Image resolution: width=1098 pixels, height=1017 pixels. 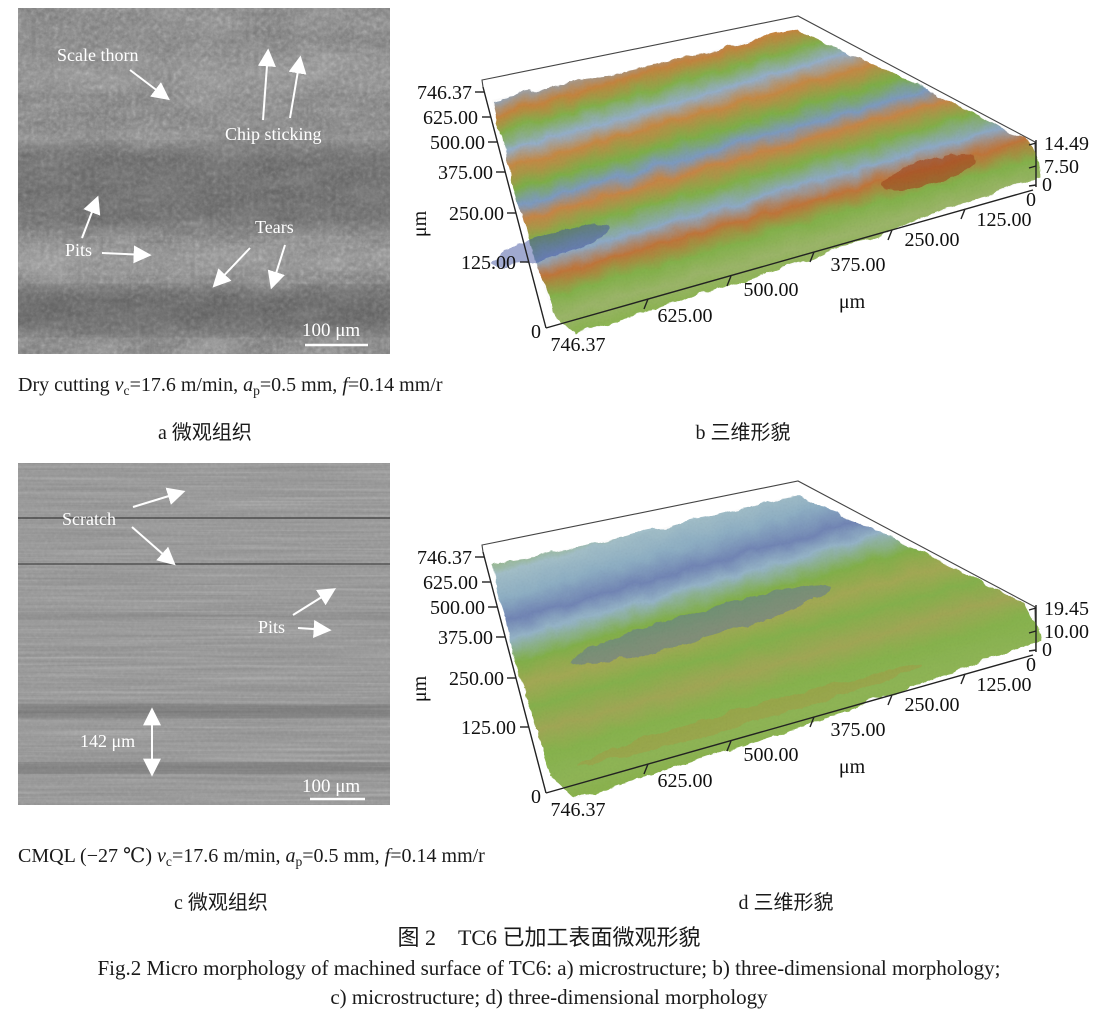 I want to click on value-f: =0.14 mm/r, so click(x=437, y=856).